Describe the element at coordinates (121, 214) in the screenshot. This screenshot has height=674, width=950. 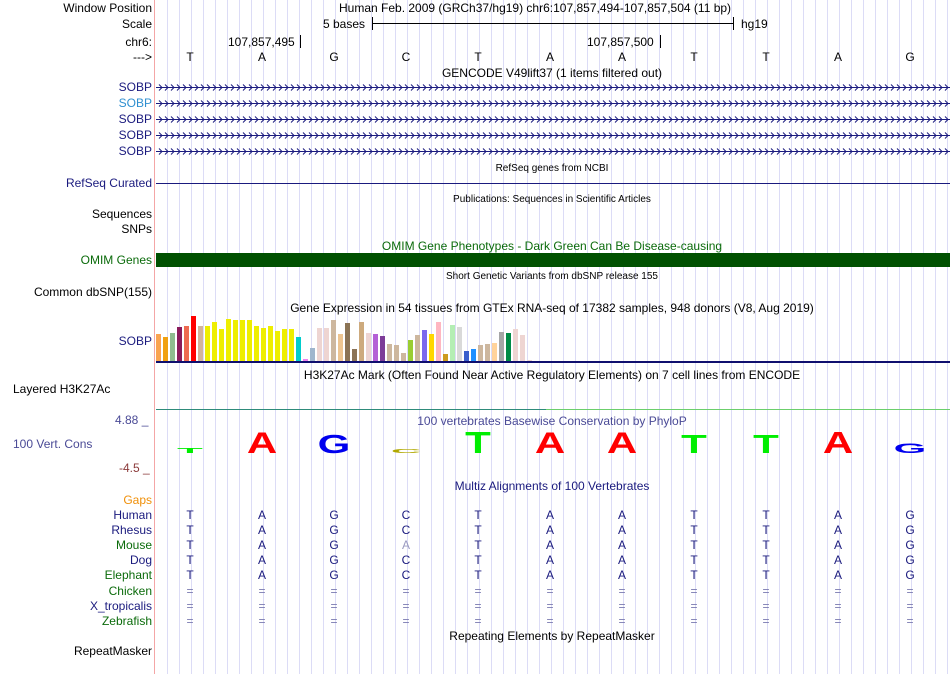
I see `sequences-track-label: Sequences` at that location.